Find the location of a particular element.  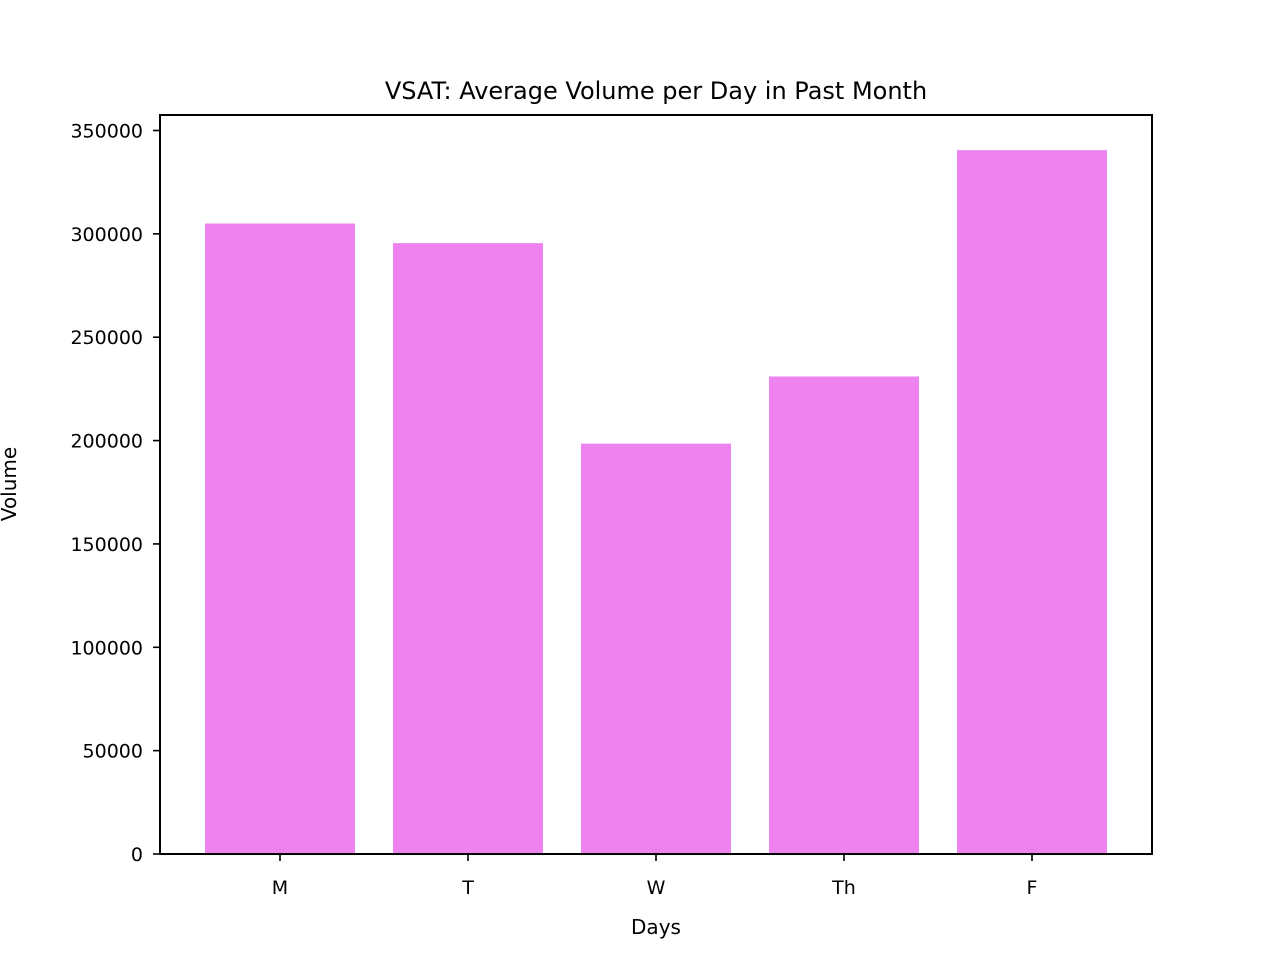

x-tick-label: W is located at coordinates (656, 888).